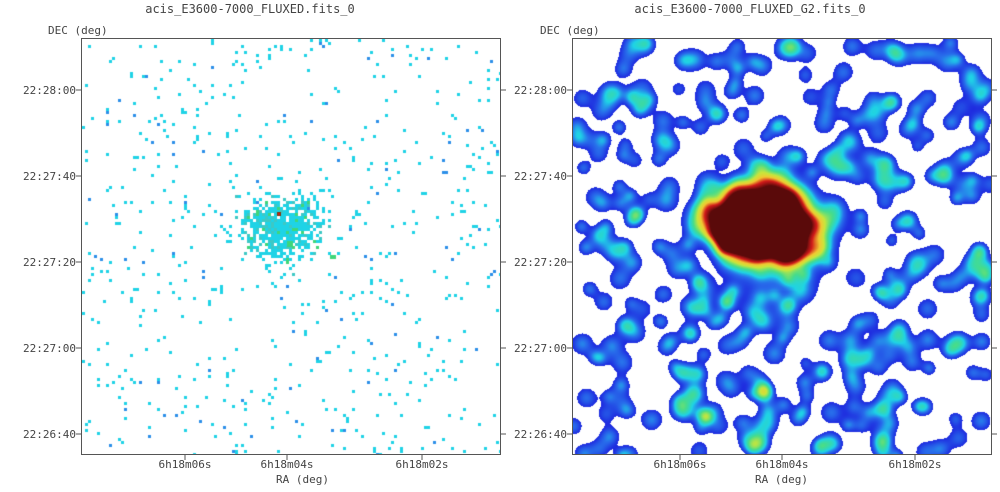 The height and width of the screenshot is (492, 1000). What do you see at coordinates (250, 9) in the screenshot?
I see `panel-title: acis_E3600-7000_FLUXED.fits_0` at bounding box center [250, 9].